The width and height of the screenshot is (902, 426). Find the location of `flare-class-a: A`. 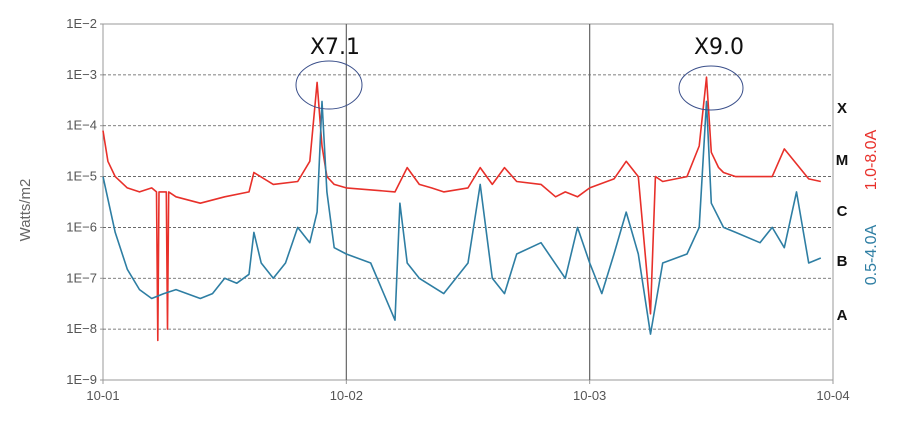

flare-class-a: A is located at coordinates (842, 315).